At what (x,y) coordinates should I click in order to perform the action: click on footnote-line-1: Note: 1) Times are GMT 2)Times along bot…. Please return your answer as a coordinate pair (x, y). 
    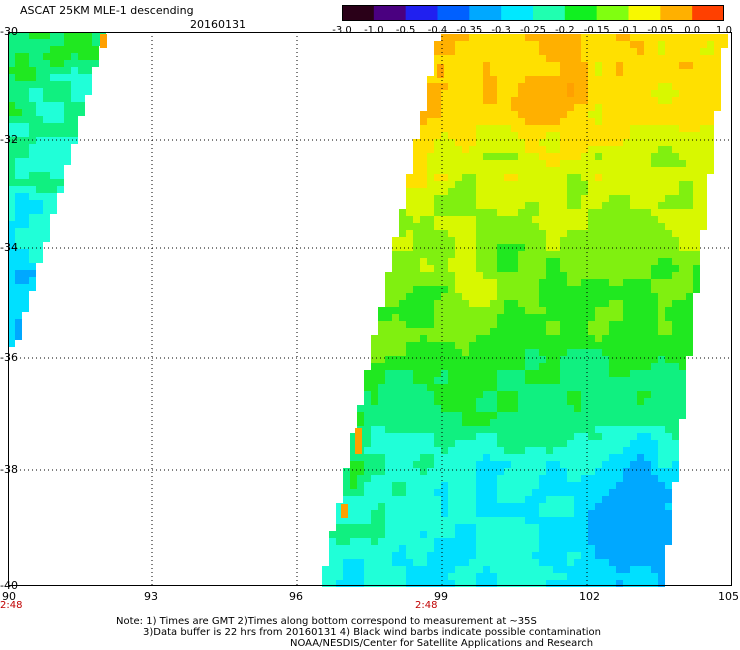
    Looking at the image, I should click on (326, 621).